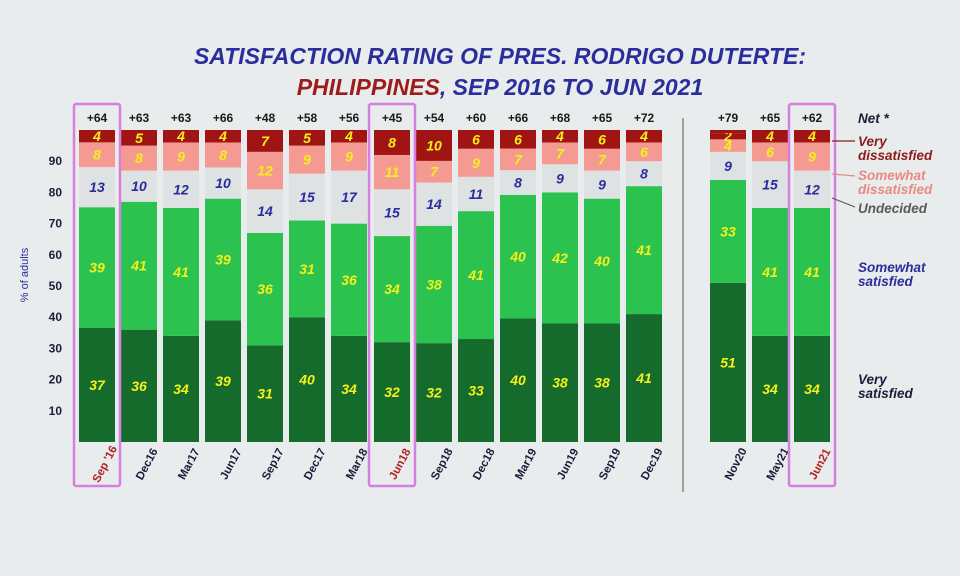 This screenshot has width=960, height=576. I want to click on data-label-somewhat-satisfied: 42, so click(559, 258).